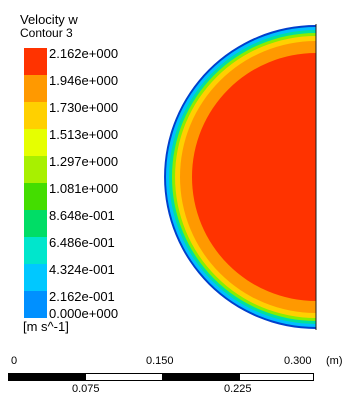  Describe the element at coordinates (46, 33) in the screenshot. I see `legend-subtitle: Contour 3` at that location.